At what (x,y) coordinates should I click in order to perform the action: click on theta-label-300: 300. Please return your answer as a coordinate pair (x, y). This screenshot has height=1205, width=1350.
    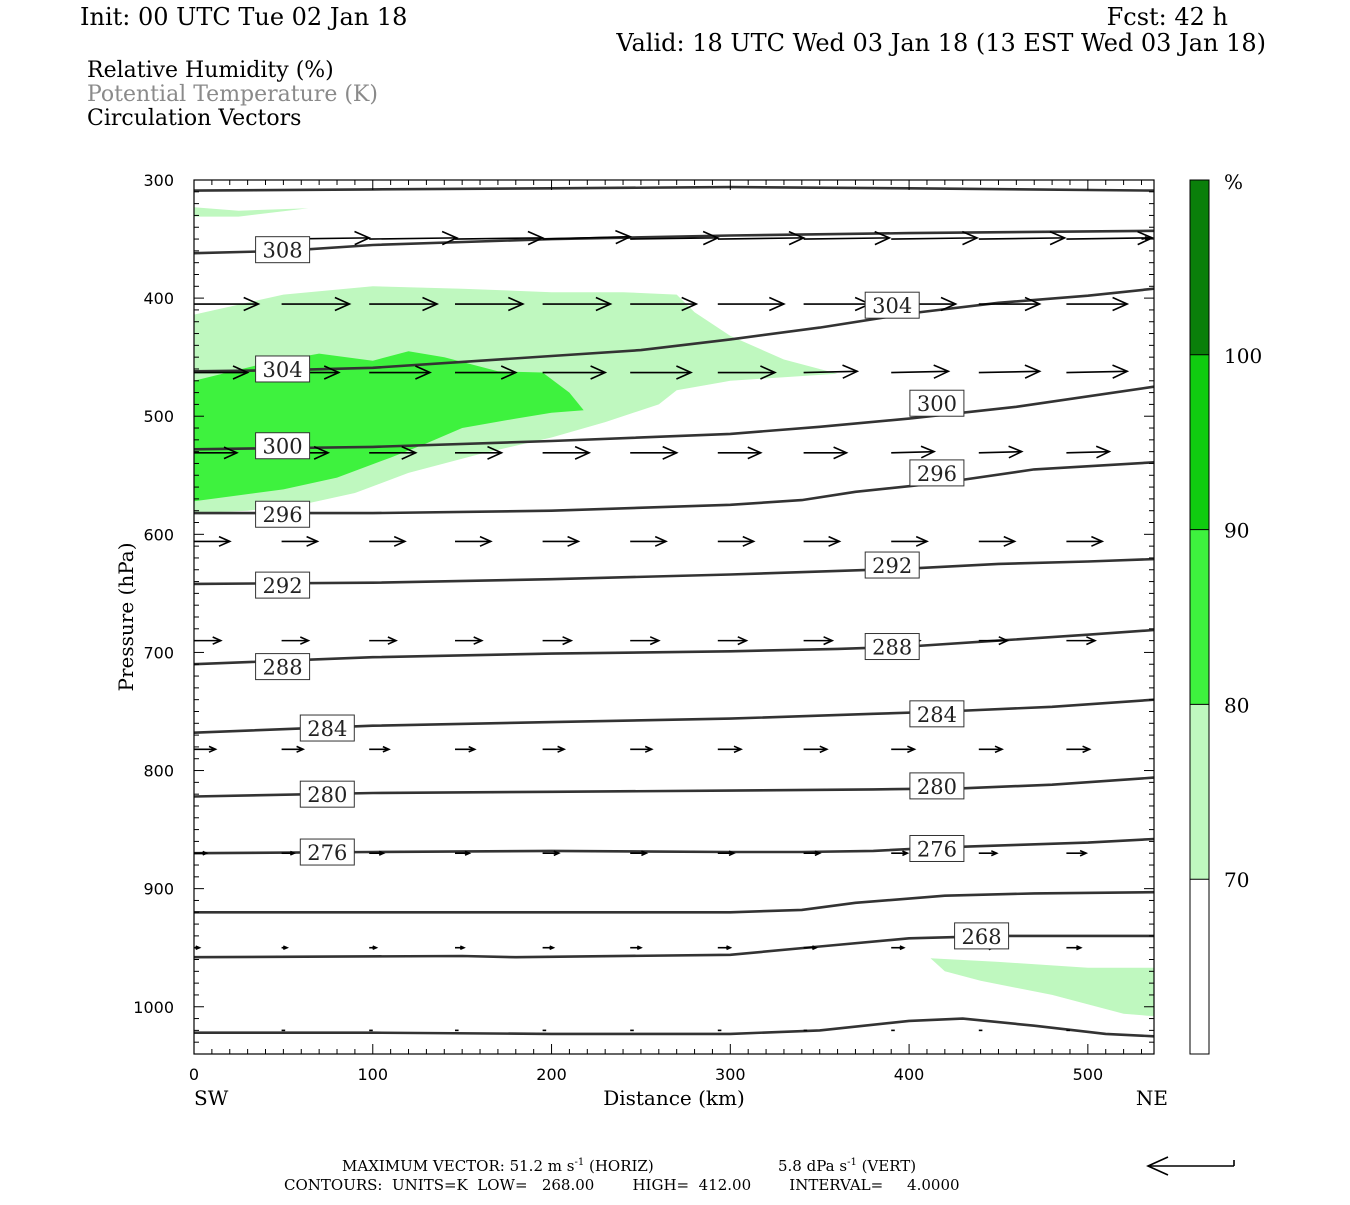
    Looking at the image, I should click on (937, 403).